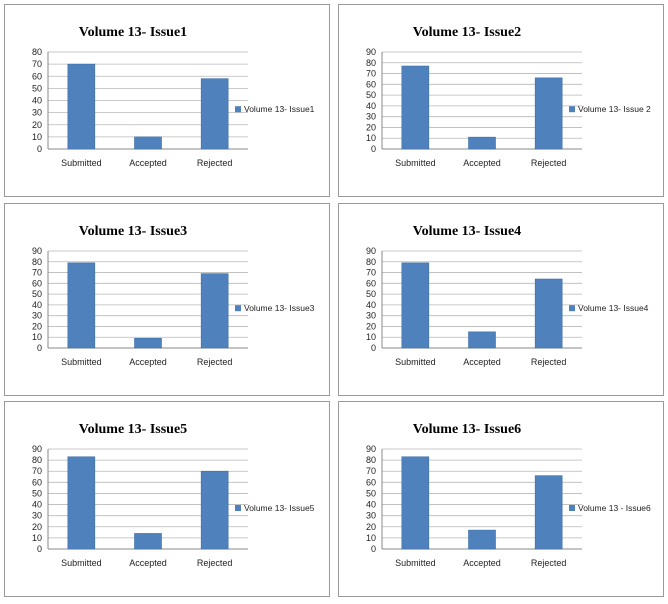  What do you see at coordinates (133, 32) in the screenshot?
I see `chart-title: Volume 13- Issue1` at bounding box center [133, 32].